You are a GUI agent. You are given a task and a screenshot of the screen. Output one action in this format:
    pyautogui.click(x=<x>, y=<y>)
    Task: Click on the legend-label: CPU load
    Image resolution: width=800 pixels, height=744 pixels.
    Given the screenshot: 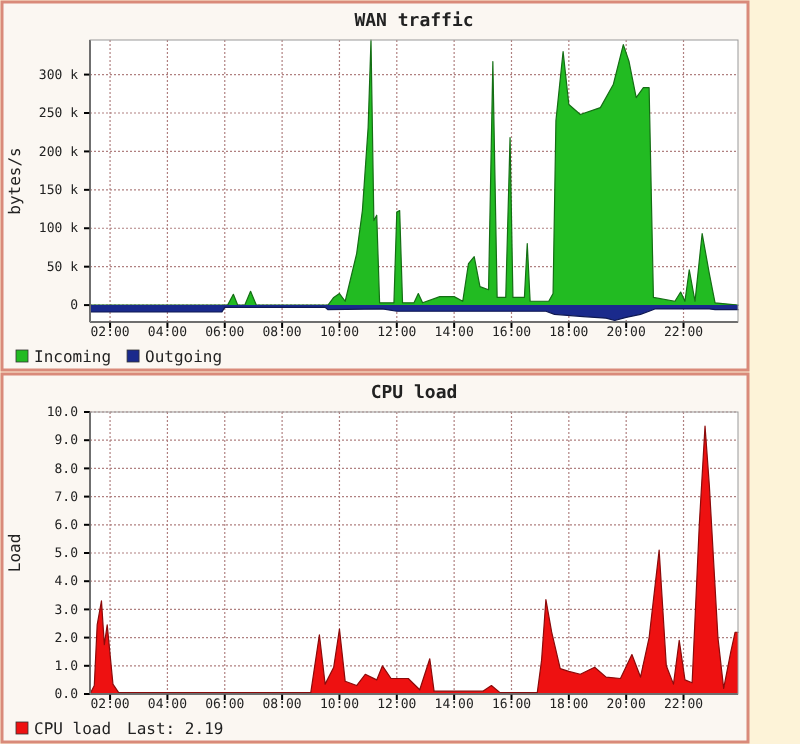 What is the action you would take?
    pyautogui.click(x=73, y=729)
    